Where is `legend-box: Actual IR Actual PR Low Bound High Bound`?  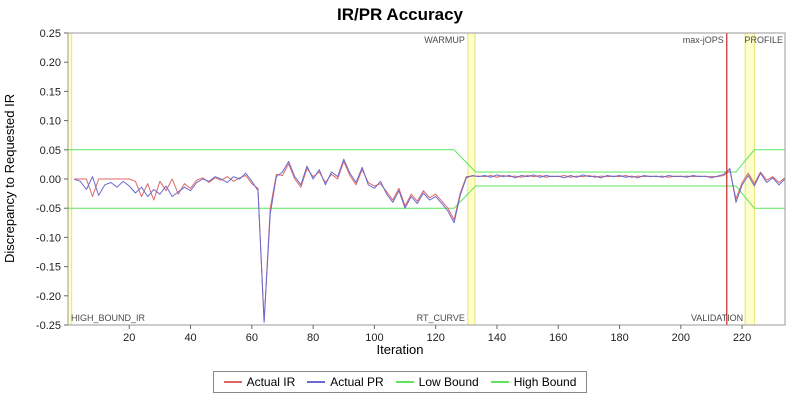
legend-box: Actual IR Actual PR Low Bound High Bound is located at coordinates (400, 382).